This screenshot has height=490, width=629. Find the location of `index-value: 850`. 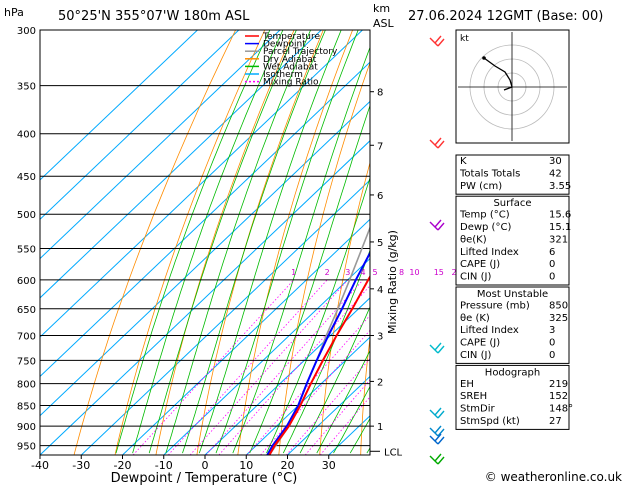

index-value: 850 is located at coordinates (558, 305).